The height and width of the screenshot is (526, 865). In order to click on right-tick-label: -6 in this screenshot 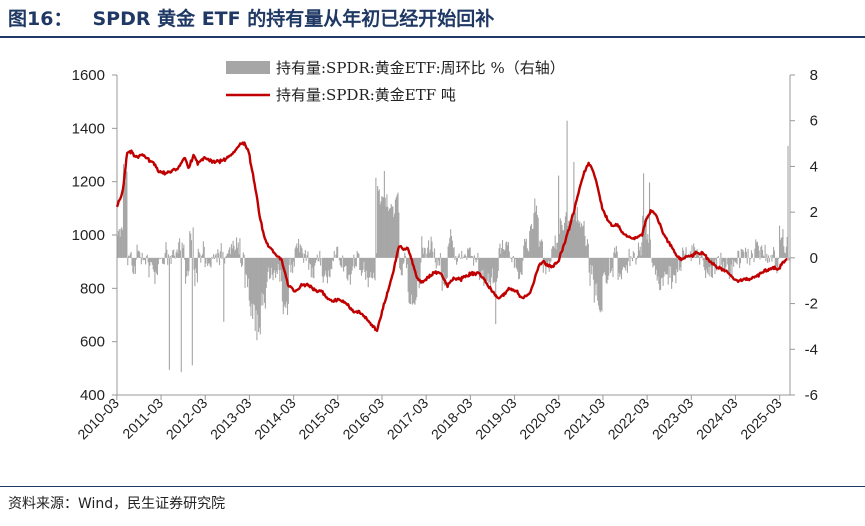, I will do `click(811, 395)`.